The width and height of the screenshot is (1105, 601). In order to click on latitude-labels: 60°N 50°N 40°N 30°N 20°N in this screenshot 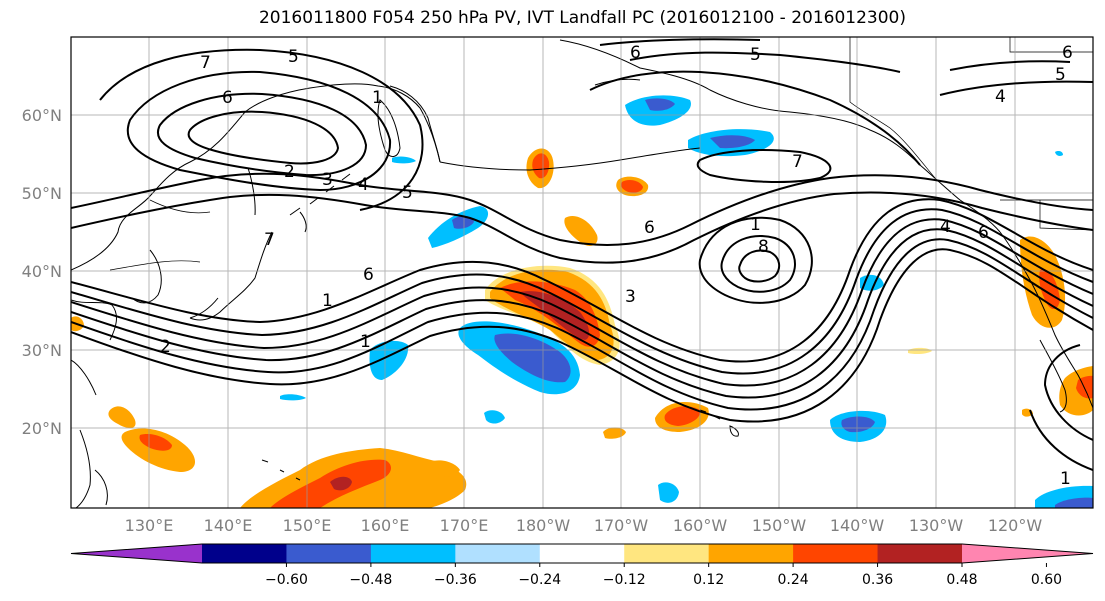, I will do `click(42, 272)`.